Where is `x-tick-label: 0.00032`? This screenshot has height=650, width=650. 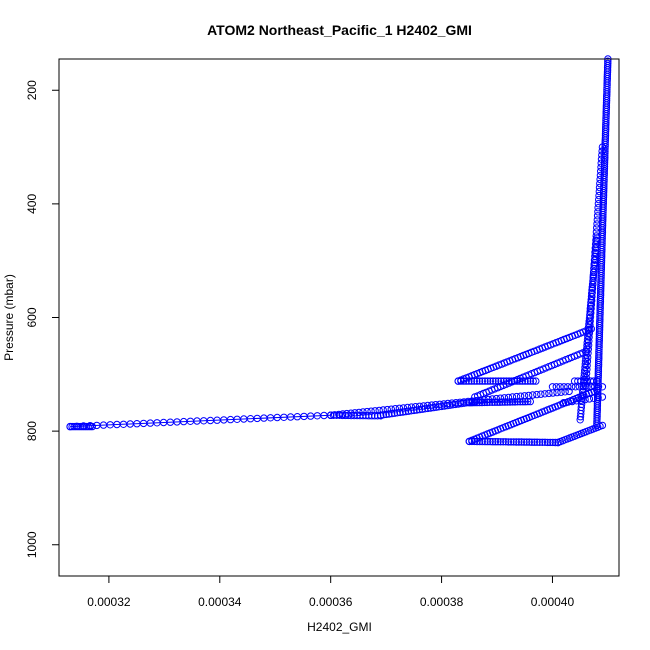 x-tick-label: 0.00032 is located at coordinates (109, 602).